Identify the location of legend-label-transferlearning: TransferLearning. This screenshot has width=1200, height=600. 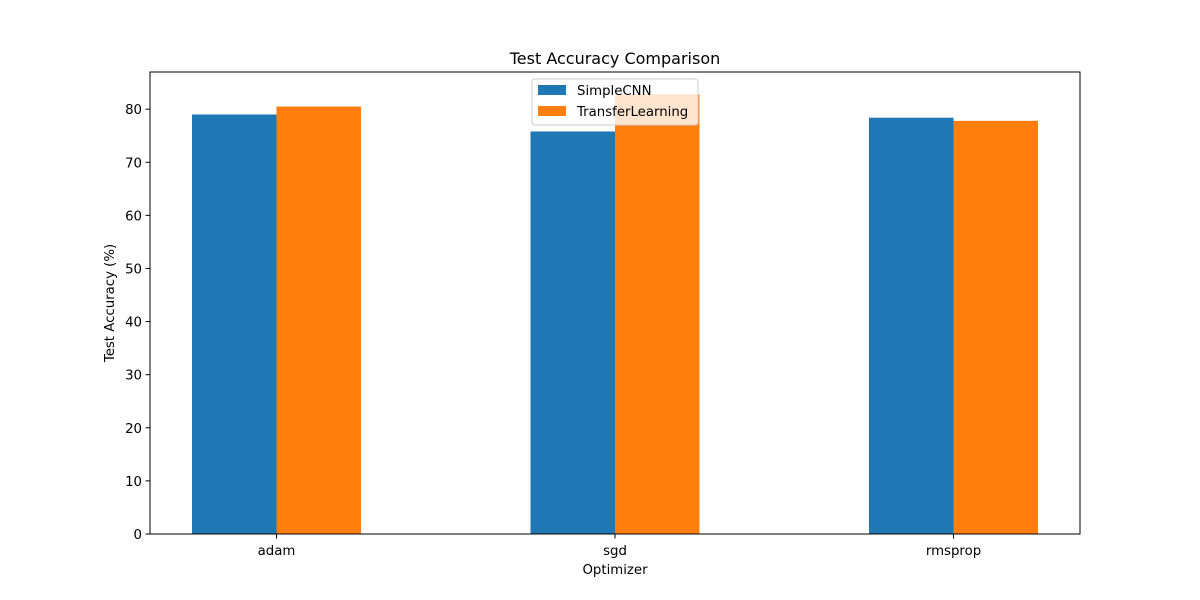
(632, 112).